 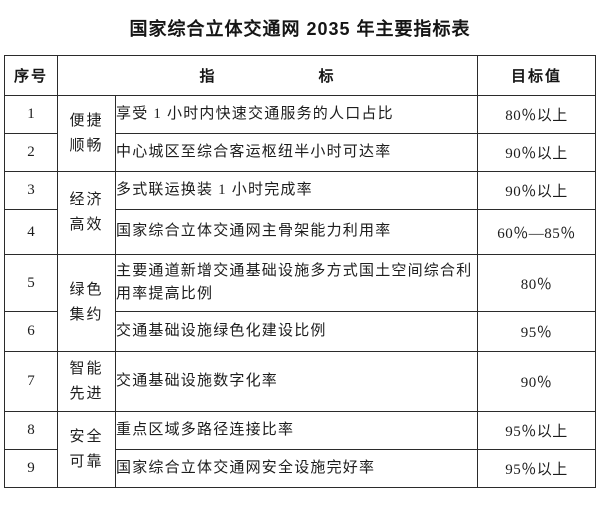 I want to click on indicator-cell: 重点区域多路径连接比率, so click(x=296, y=430).